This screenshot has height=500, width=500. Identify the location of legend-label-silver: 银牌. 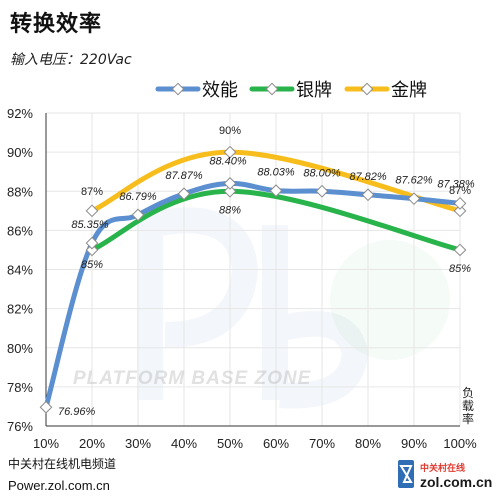
(314, 90).